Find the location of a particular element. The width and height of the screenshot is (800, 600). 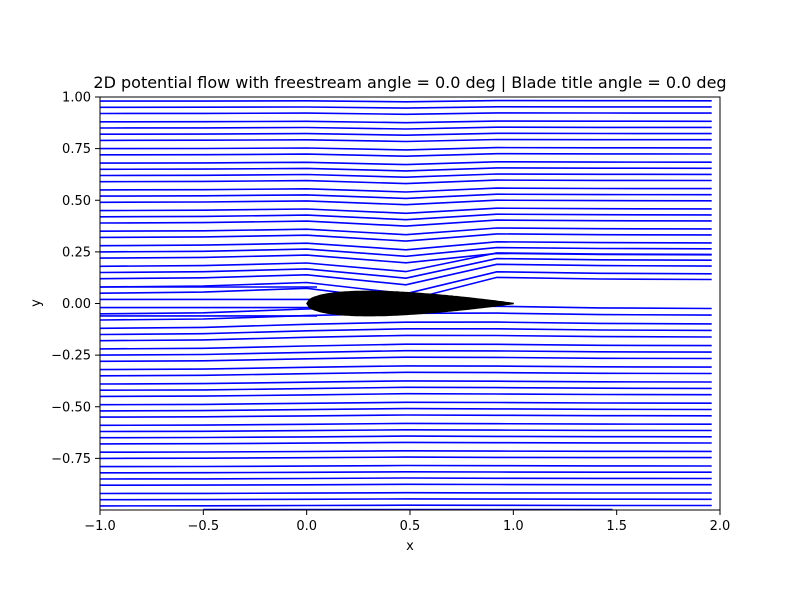

x-axis-label: x is located at coordinates (410, 546).